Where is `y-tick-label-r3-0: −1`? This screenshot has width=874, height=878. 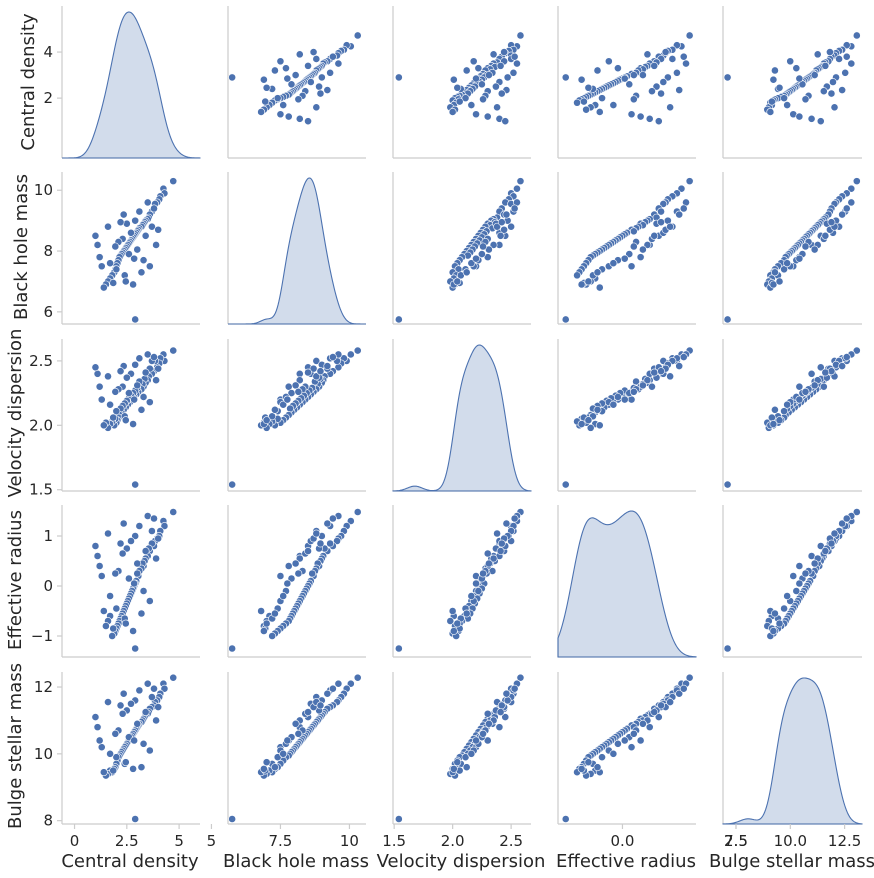
y-tick-label-r3-0: −1 is located at coordinates (42, 636).